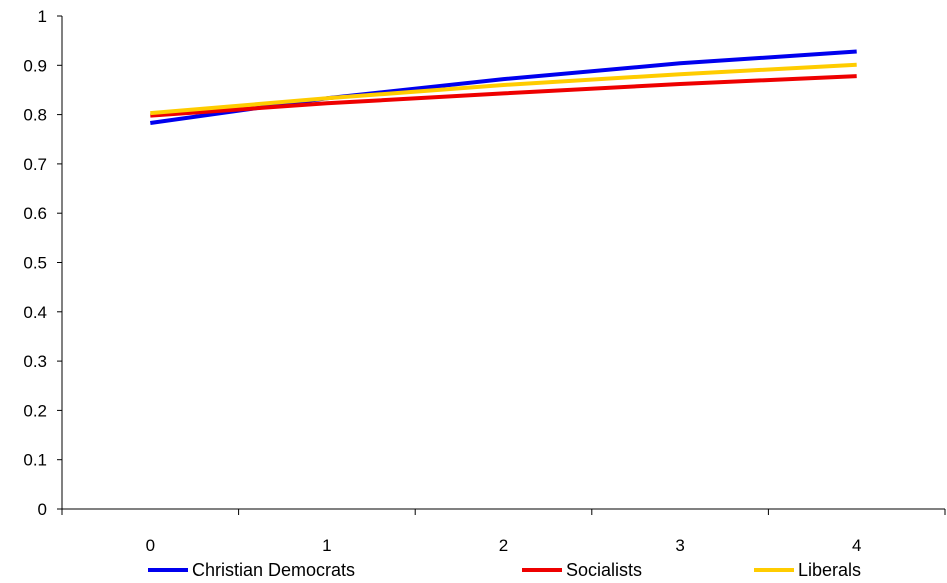 This screenshot has height=583, width=947. What do you see at coordinates (503, 531) in the screenshot?
I see `x-axis: 0 1 2 3 4` at bounding box center [503, 531].